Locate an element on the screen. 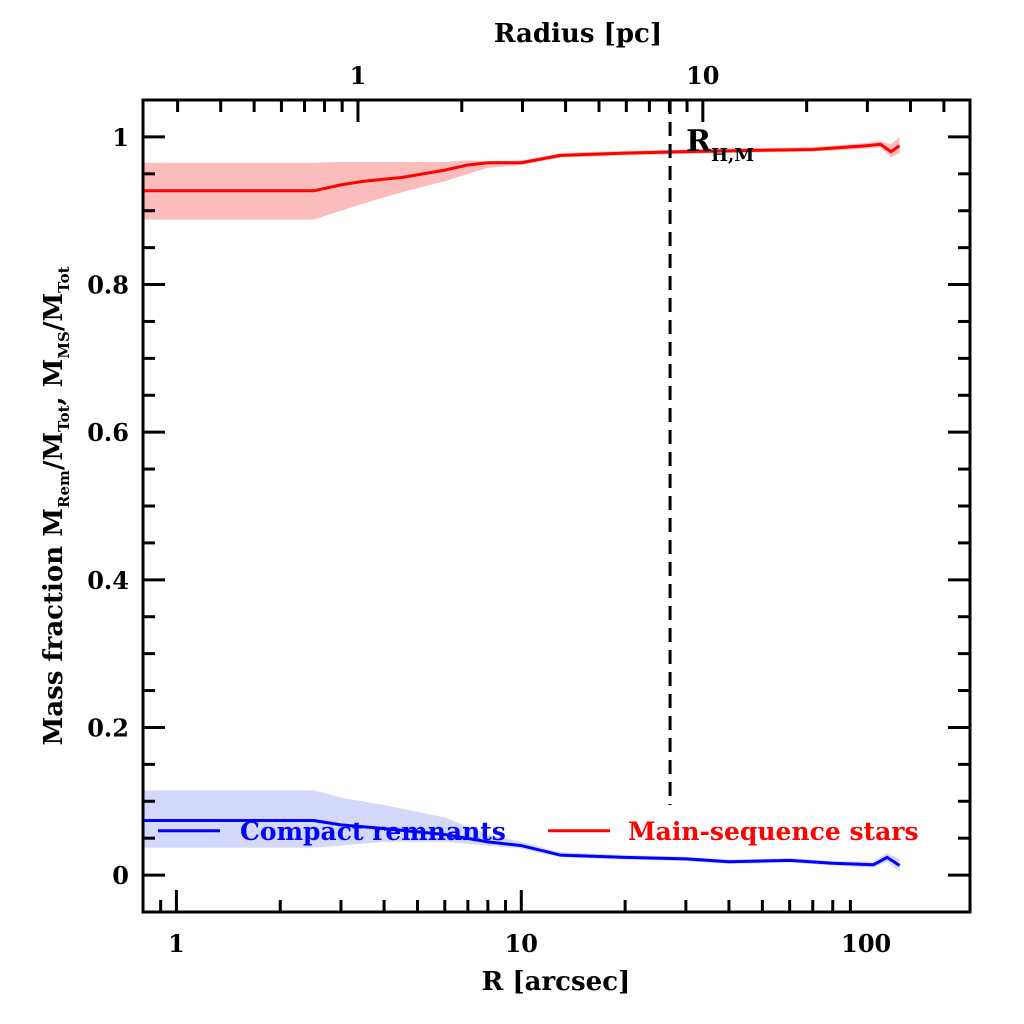 This screenshot has width=1024, height=1024. top-x-axis-label: Radius [pc] is located at coordinates (578, 34).